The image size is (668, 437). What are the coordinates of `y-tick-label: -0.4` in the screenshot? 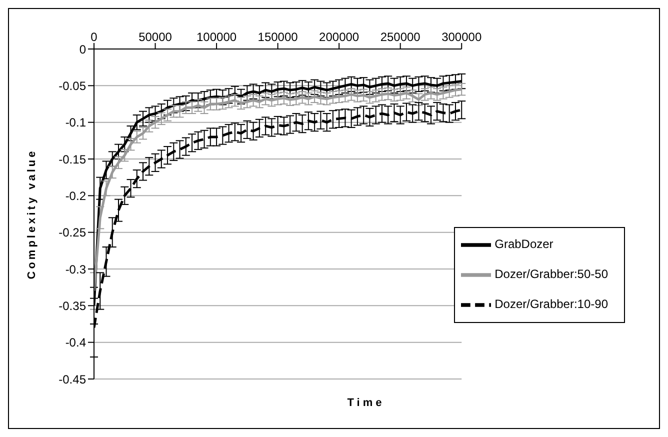 It's located at (75, 343).